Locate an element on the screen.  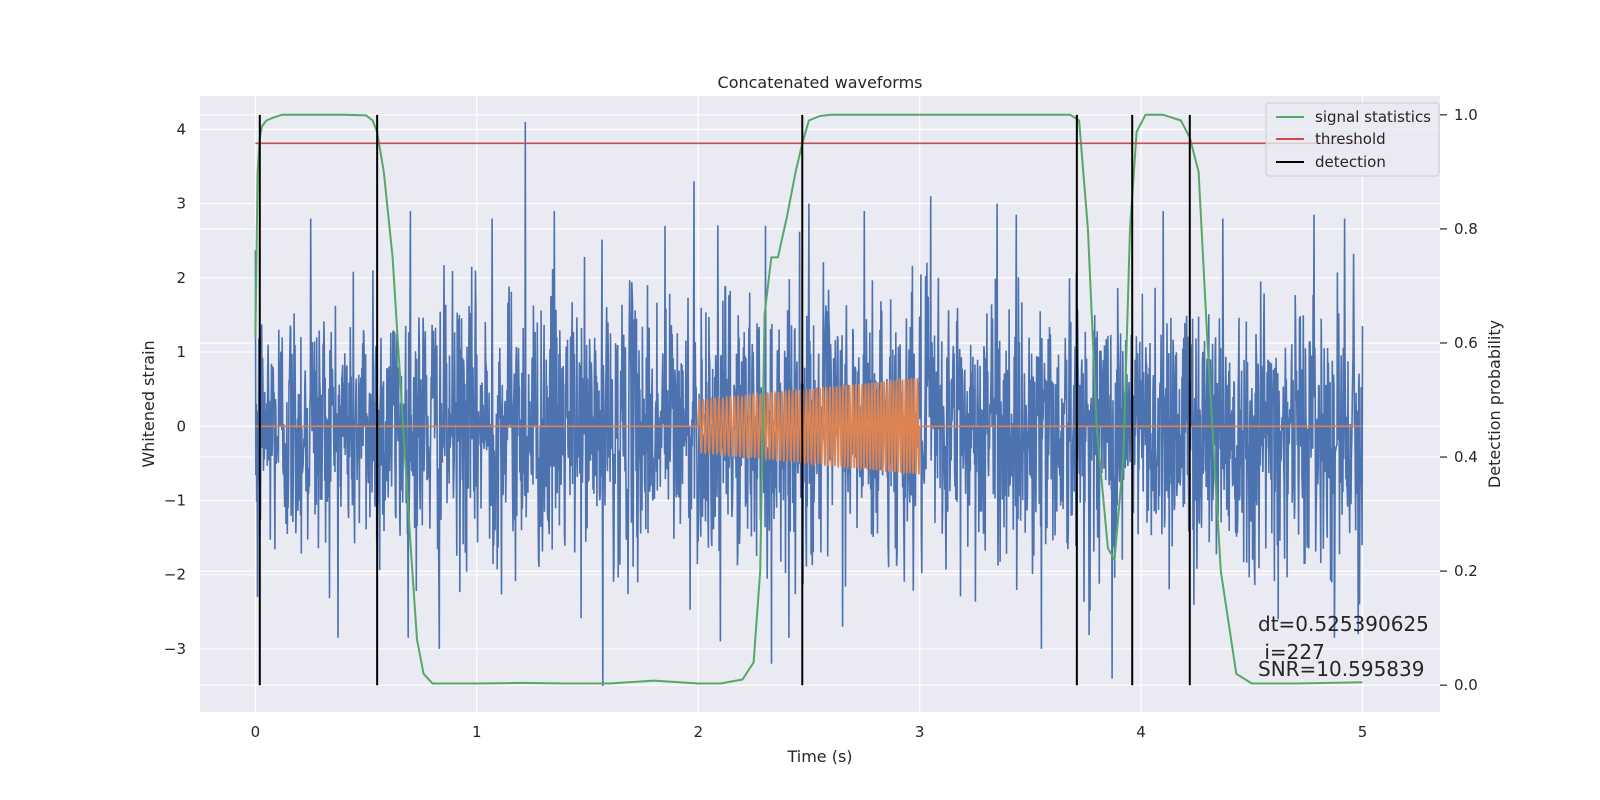
y-tick-label: 4 is located at coordinates (181, 129).